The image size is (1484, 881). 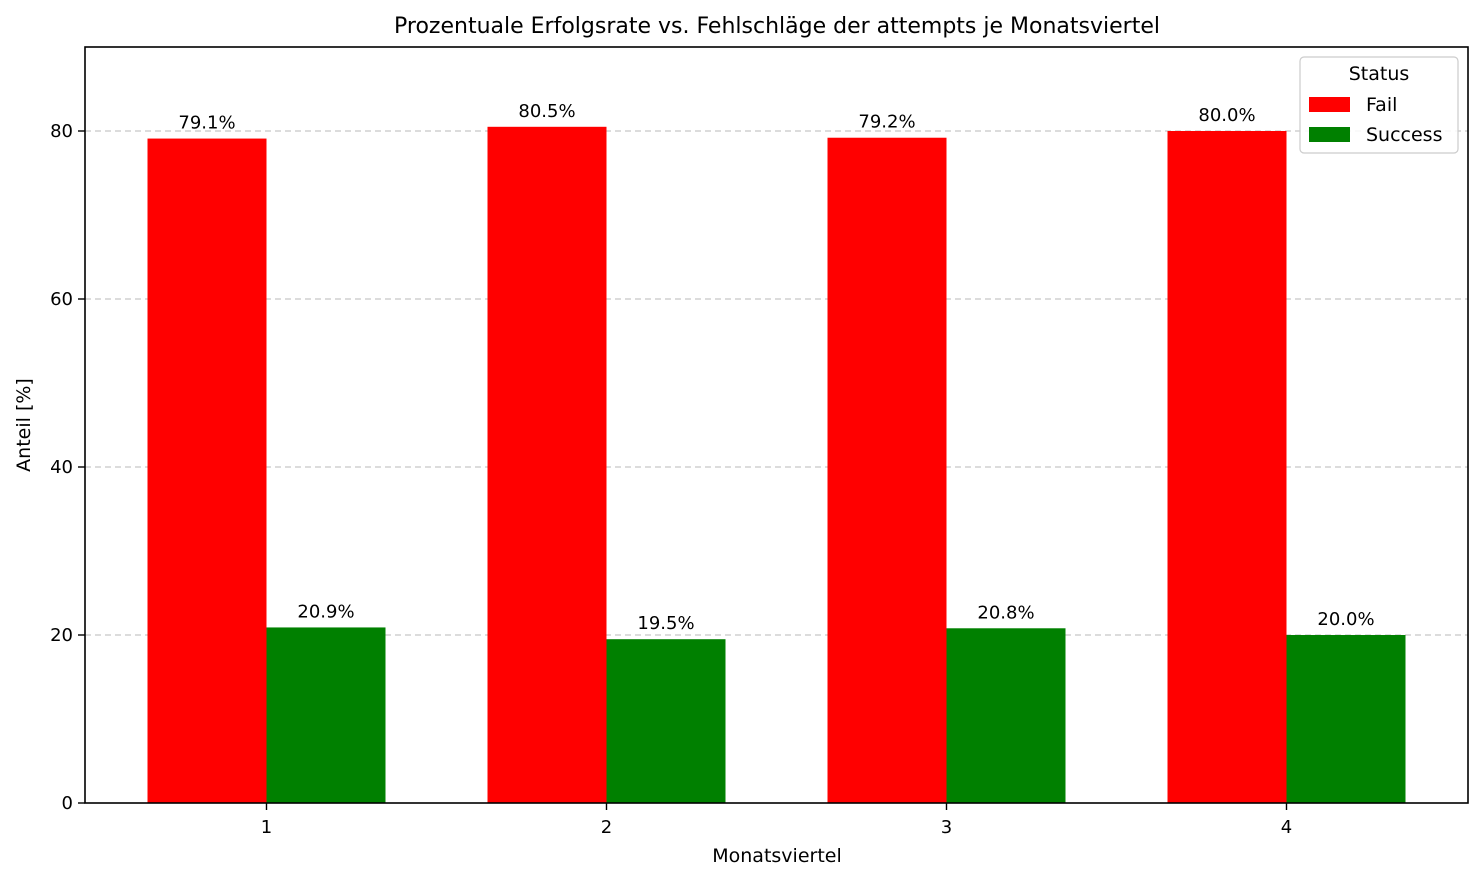 I want to click on x-axis-label: Monatsviertel, so click(x=777, y=856).